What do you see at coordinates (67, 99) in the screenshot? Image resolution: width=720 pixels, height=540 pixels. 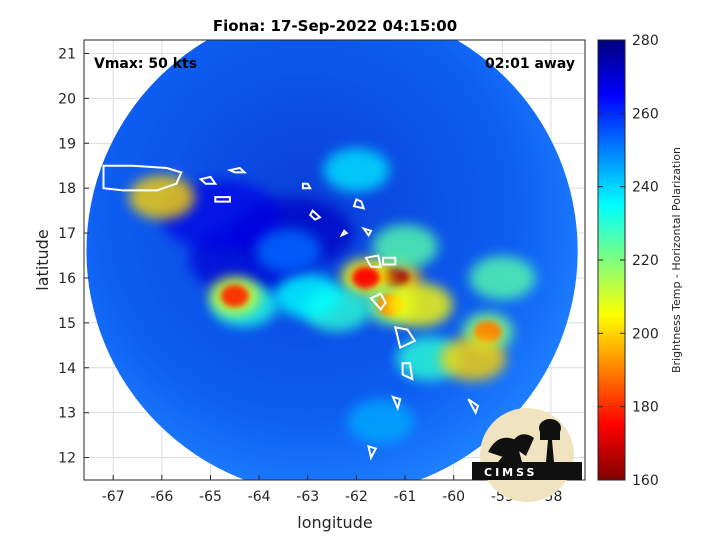 I see `y-tick-label: 20` at bounding box center [67, 99].